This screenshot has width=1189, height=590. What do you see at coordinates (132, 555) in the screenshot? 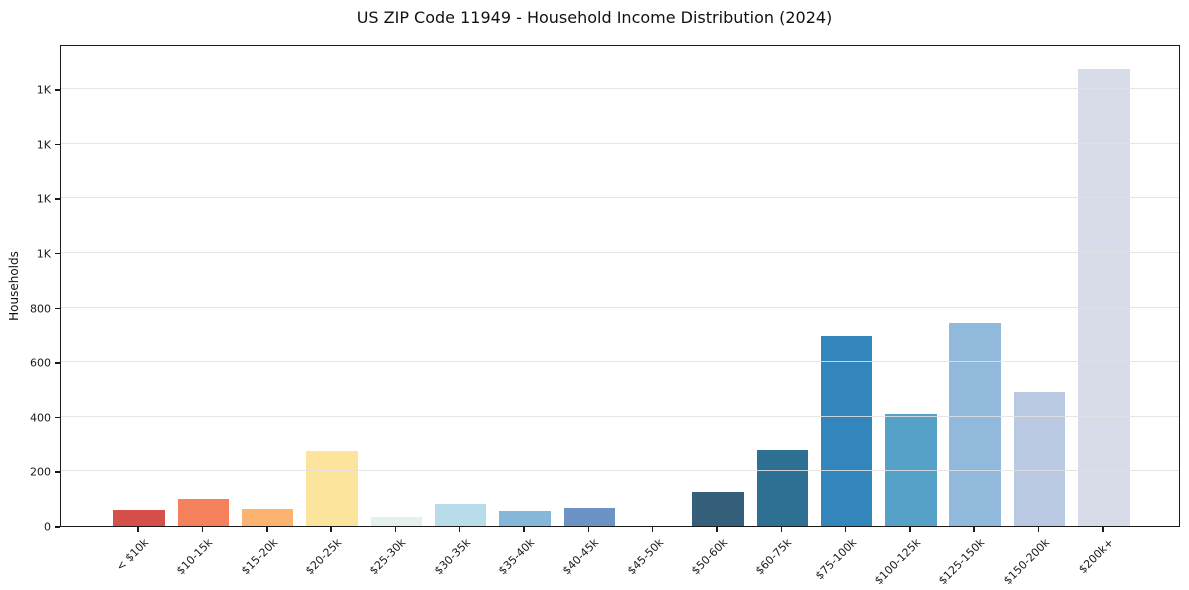
I see `x-tick-label: < $10k` at bounding box center [132, 555].